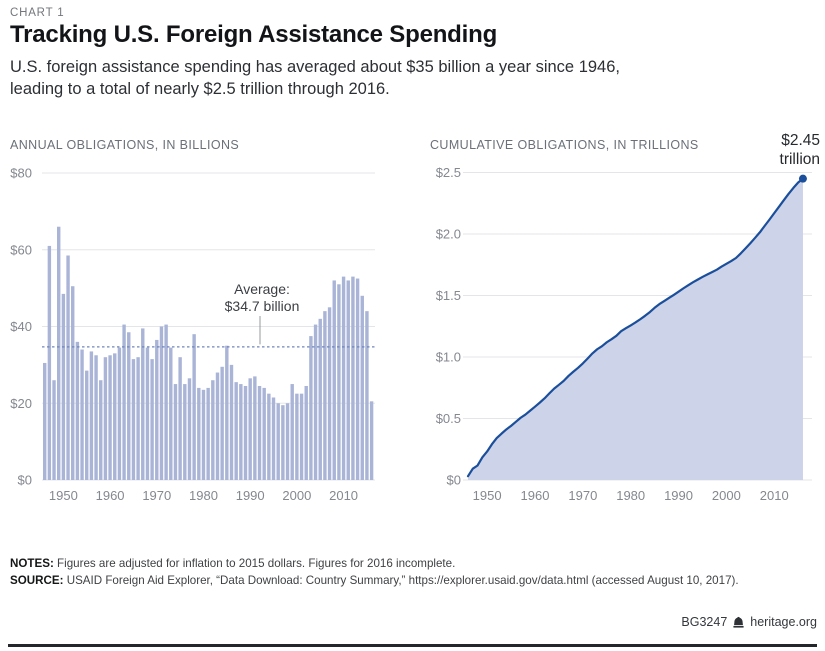  I want to click on bar-2015, so click(367, 395).